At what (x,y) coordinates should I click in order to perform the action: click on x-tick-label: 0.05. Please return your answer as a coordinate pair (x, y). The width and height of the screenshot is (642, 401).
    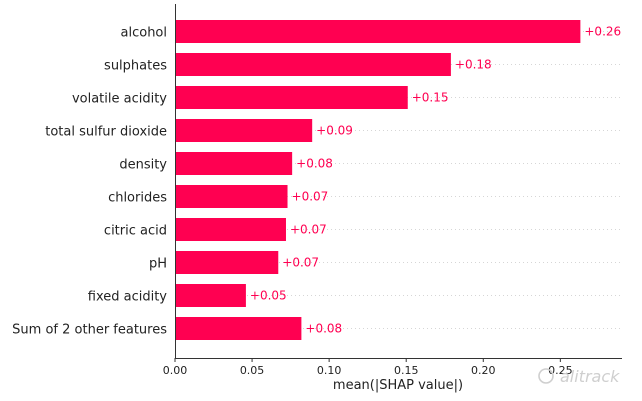
    Looking at the image, I should click on (252, 370).